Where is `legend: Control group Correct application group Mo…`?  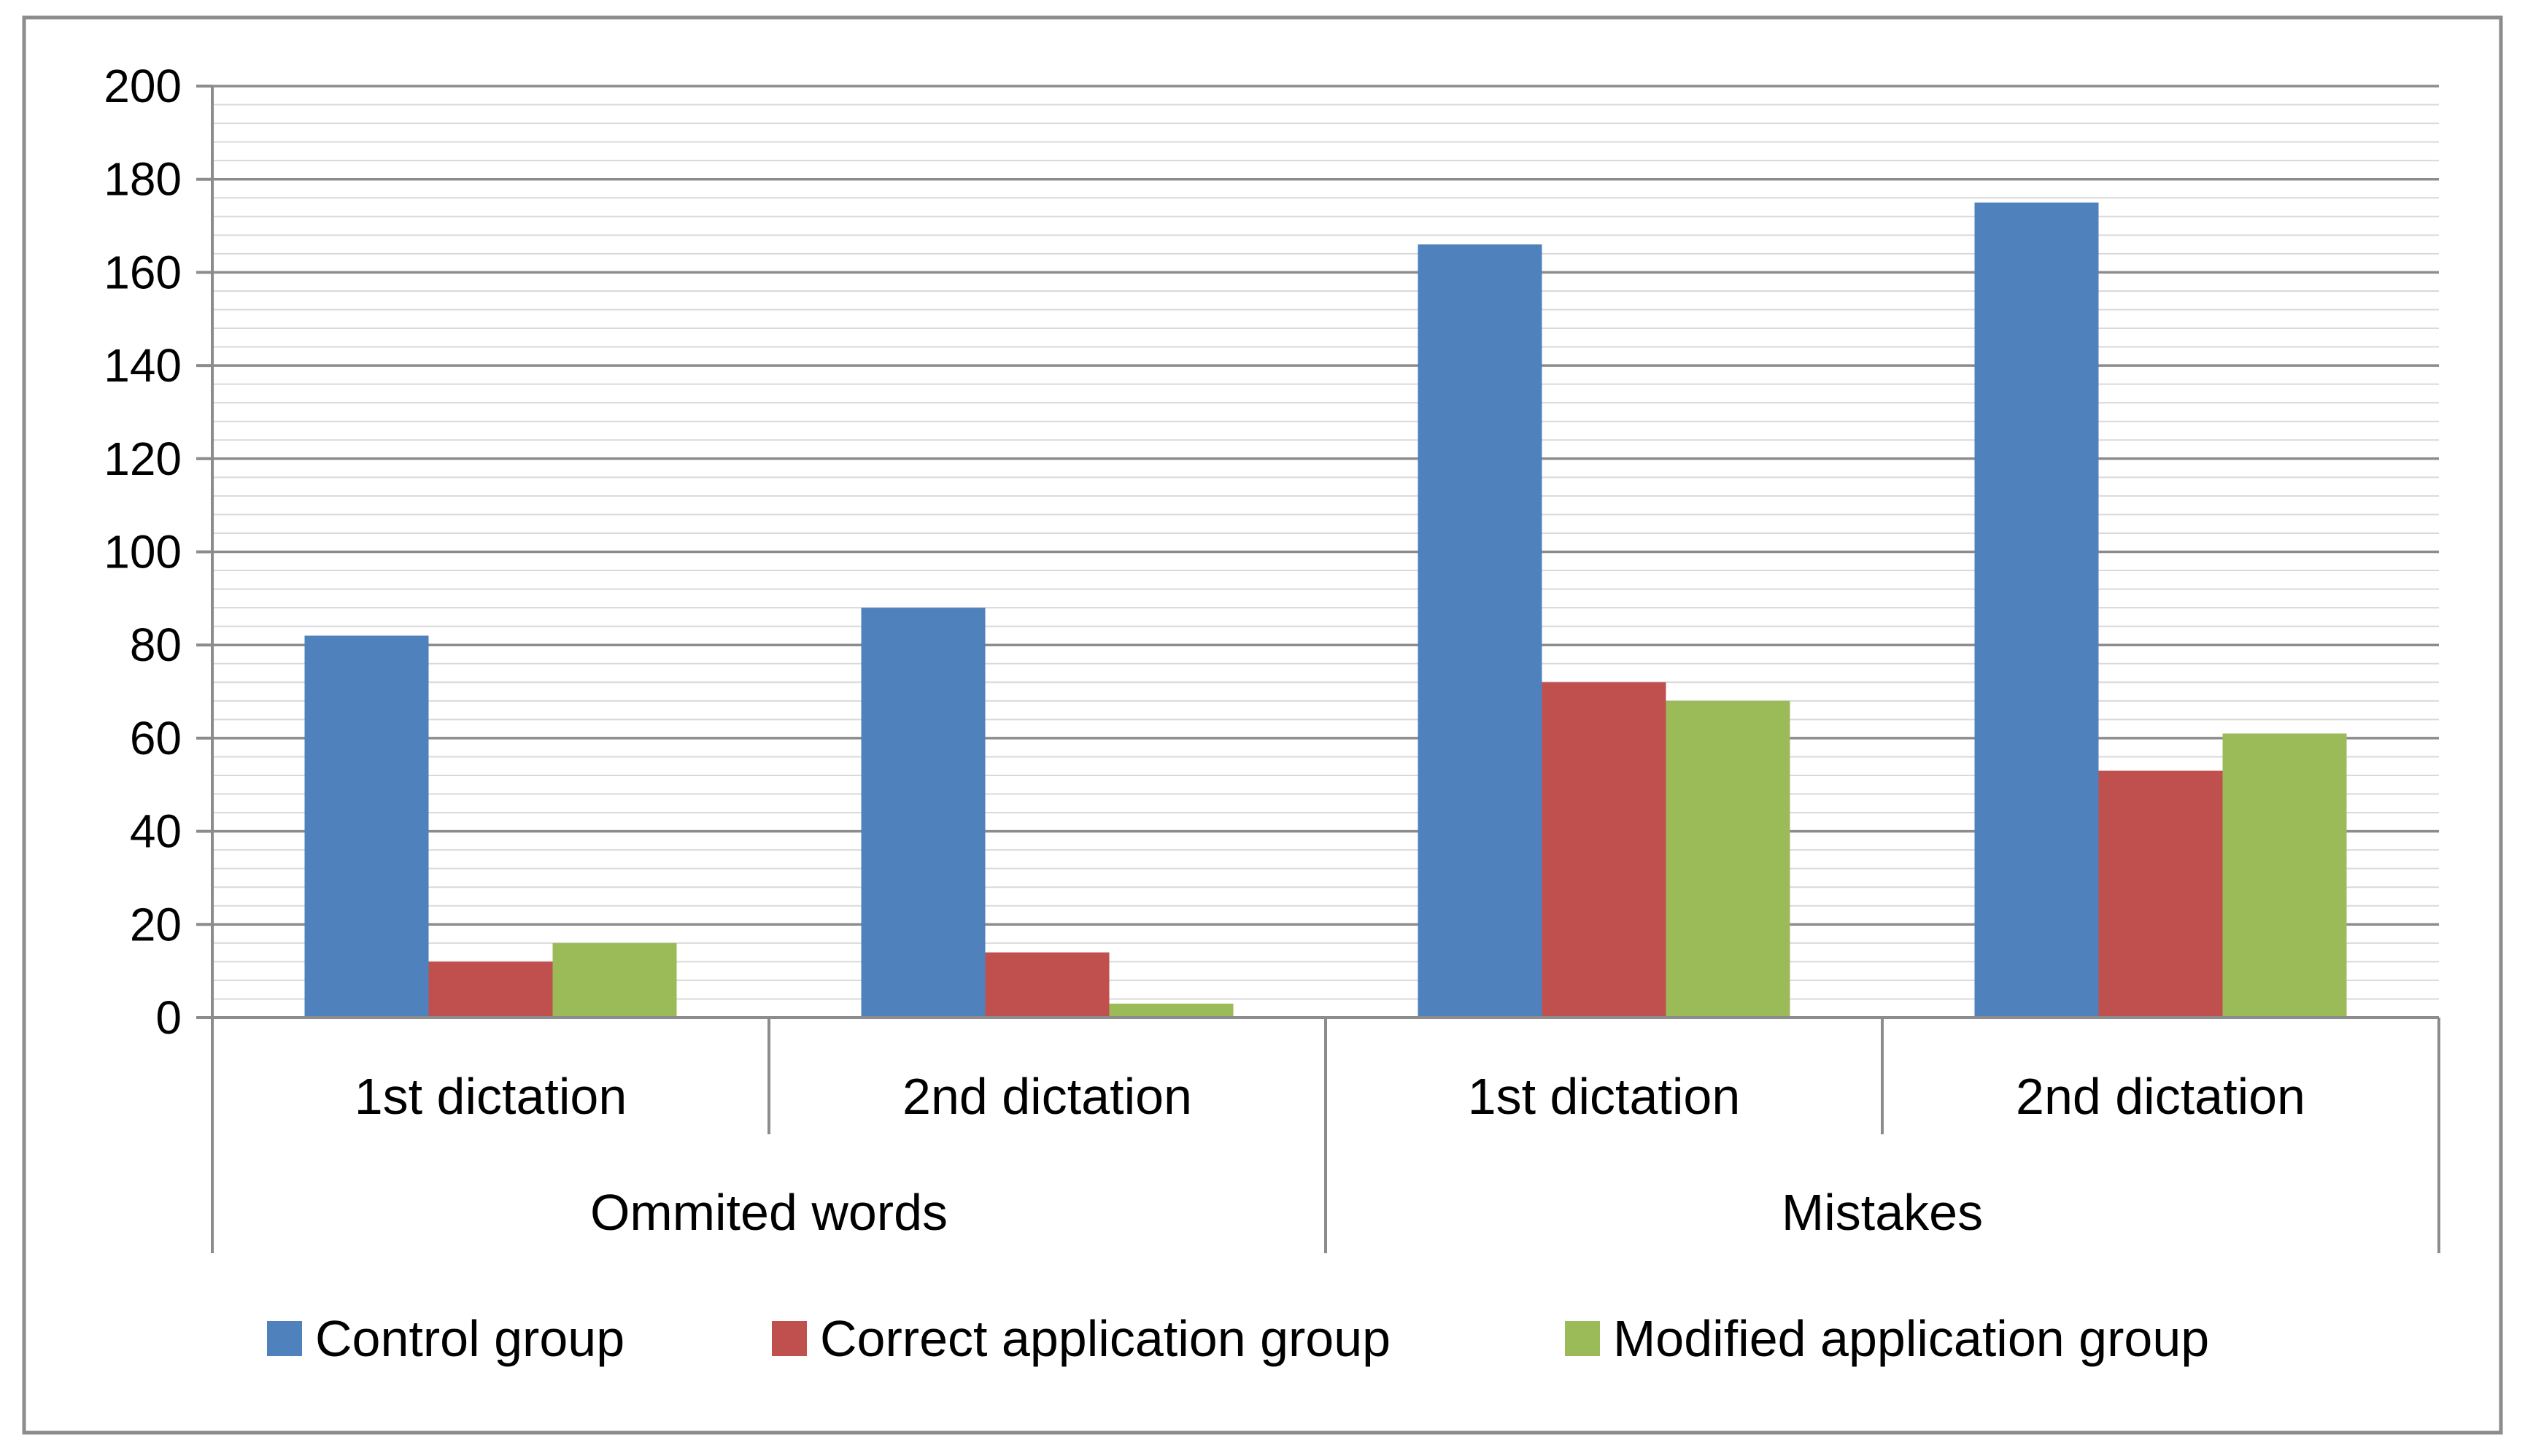 legend: Control group Correct application group Mo… is located at coordinates (1238, 1338).